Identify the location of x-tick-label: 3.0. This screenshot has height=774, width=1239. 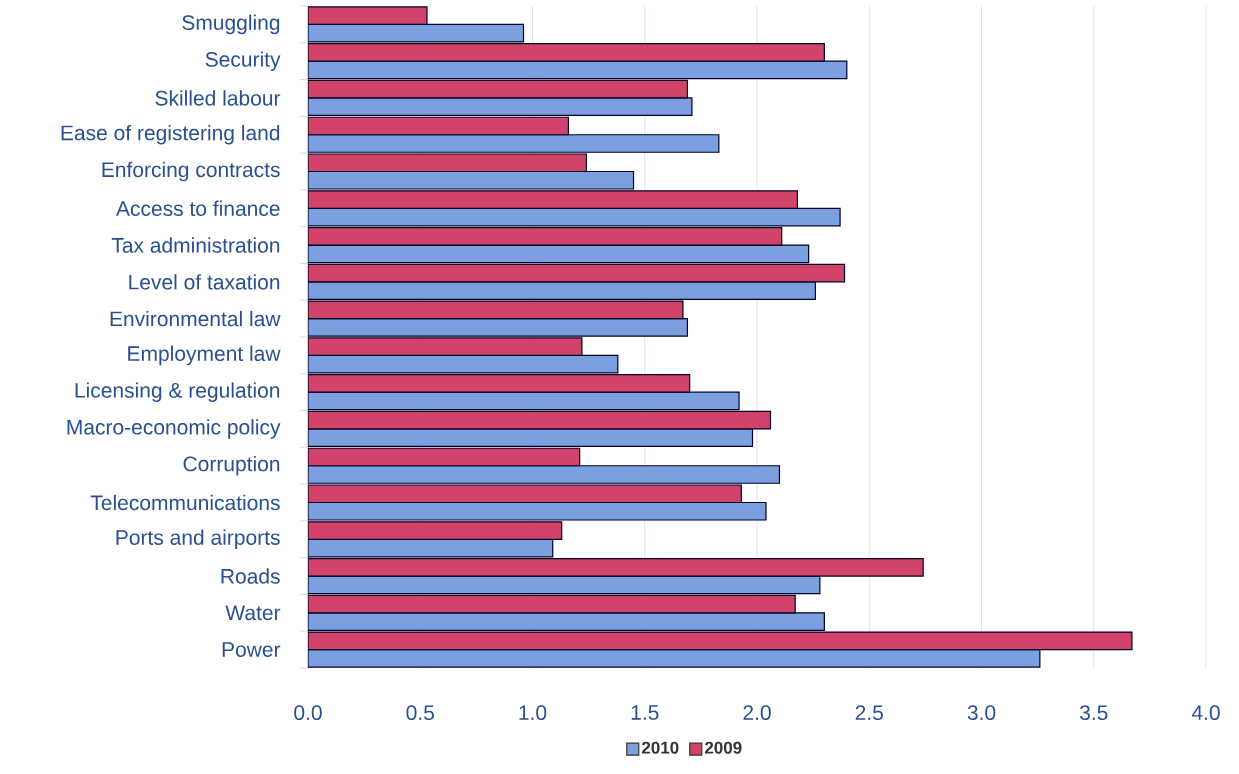
(981, 713).